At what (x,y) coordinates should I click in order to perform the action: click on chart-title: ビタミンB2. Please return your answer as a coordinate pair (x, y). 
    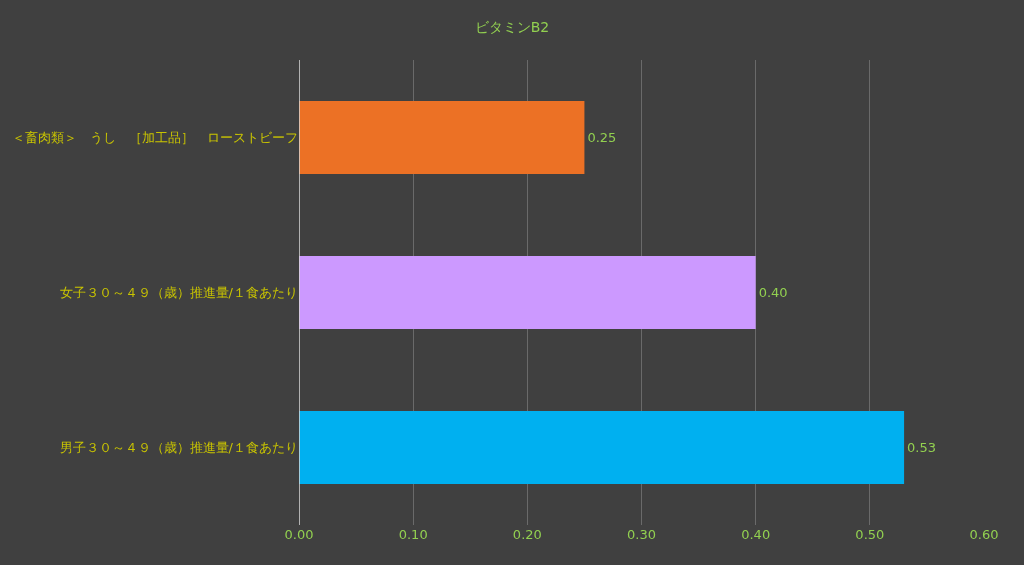
    Looking at the image, I should click on (512, 27).